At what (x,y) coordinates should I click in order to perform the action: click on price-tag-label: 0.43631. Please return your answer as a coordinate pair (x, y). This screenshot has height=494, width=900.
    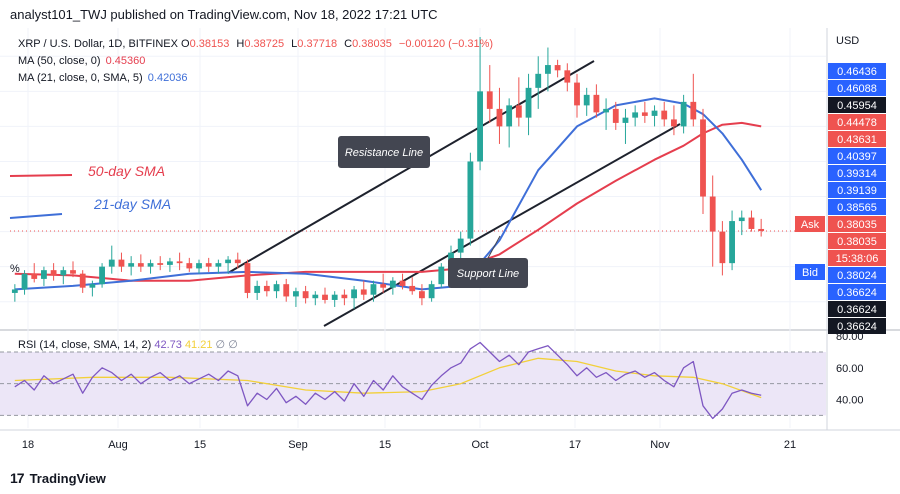
    Looking at the image, I should click on (857, 140).